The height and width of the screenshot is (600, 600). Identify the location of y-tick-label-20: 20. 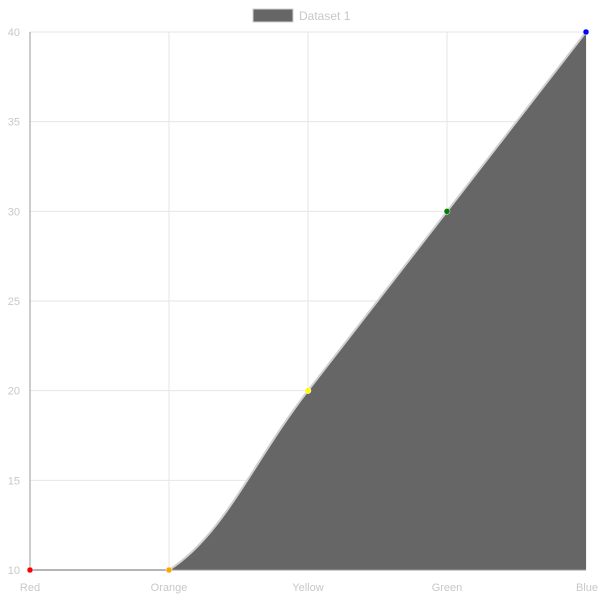
(14, 392).